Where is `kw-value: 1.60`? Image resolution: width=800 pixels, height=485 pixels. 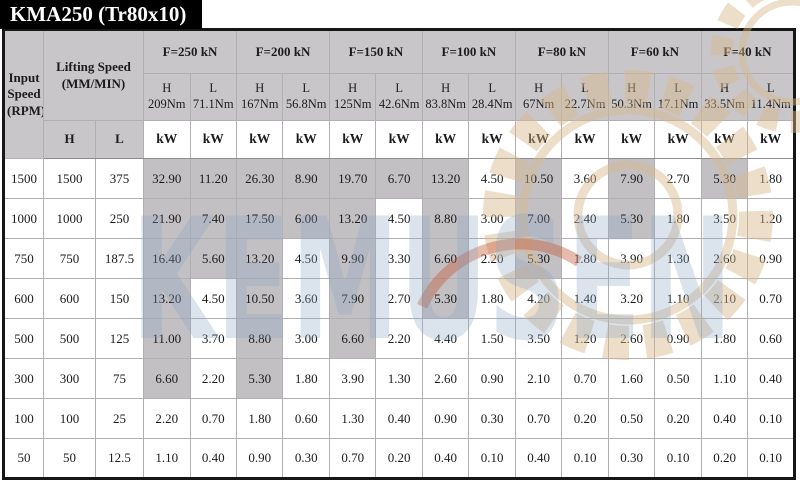 kw-value: 1.60 is located at coordinates (631, 378).